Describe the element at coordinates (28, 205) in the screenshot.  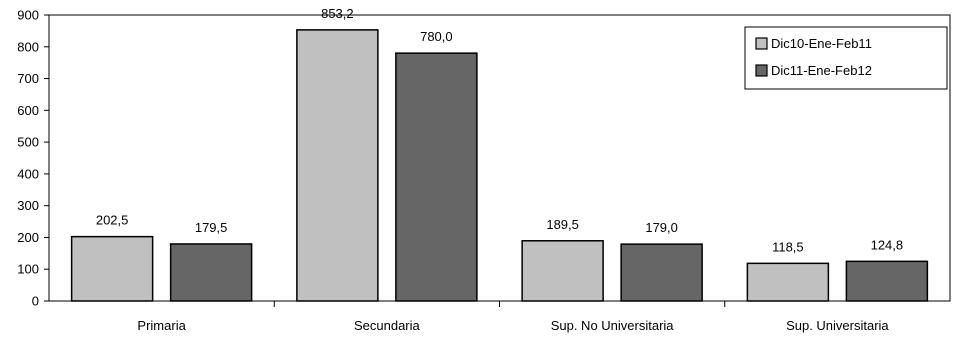
I see `y-tick-label: 300` at that location.